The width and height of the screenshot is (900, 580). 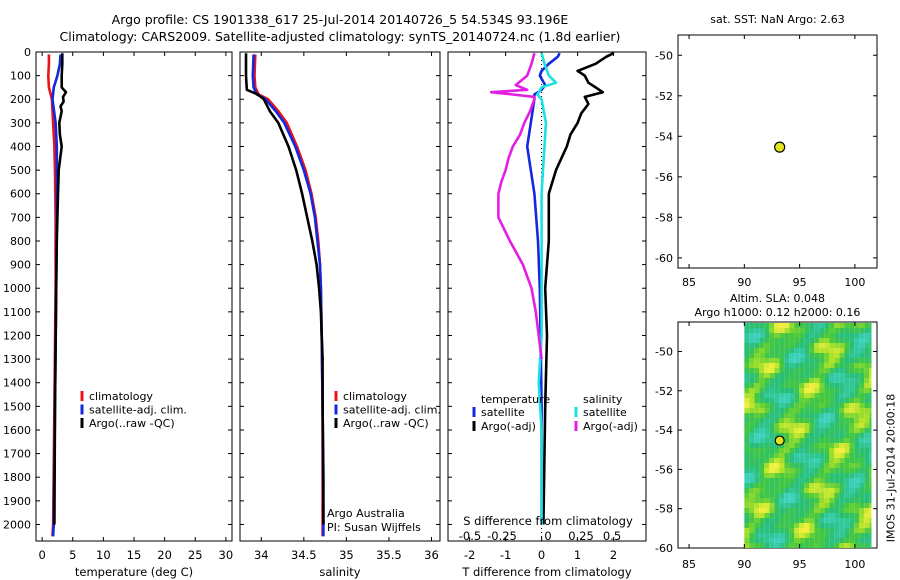 What do you see at coordinates (17, 383) in the screenshot?
I see `depth-tick-label: 1400` at bounding box center [17, 383].